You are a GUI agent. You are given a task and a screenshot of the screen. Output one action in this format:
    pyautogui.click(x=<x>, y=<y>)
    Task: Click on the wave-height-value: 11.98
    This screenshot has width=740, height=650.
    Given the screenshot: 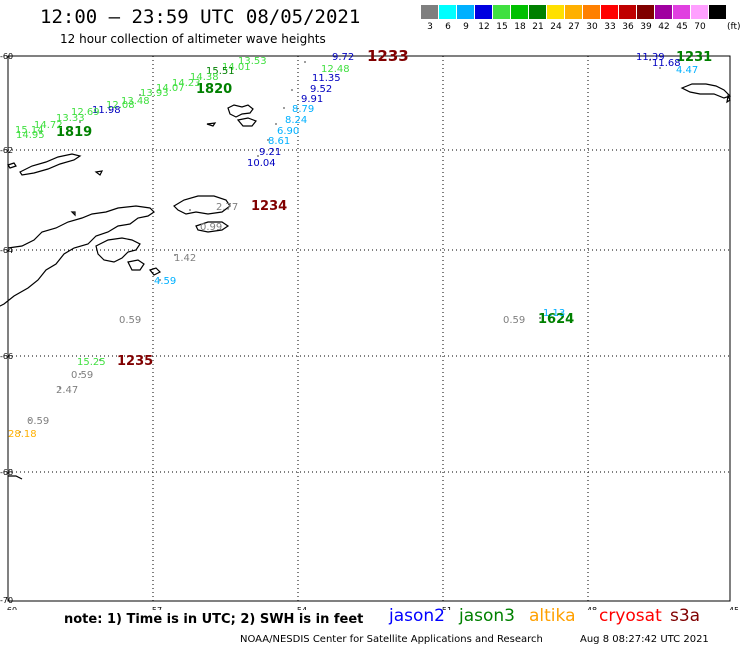 What is the action you would take?
    pyautogui.click(x=106, y=110)
    